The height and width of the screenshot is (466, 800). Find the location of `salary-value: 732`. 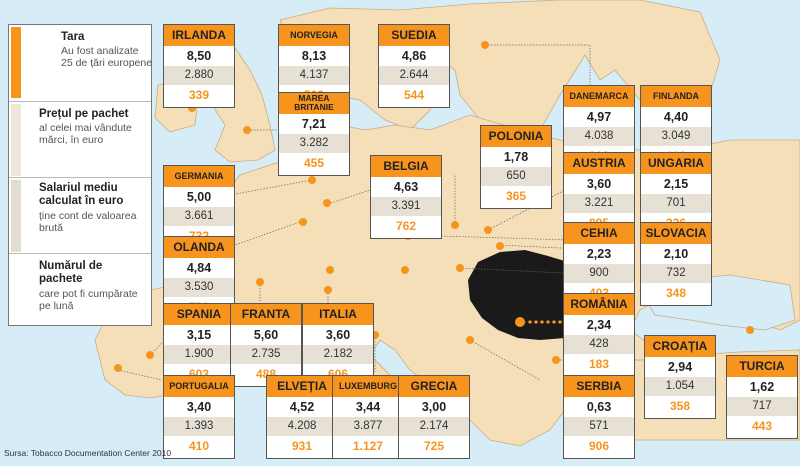

salary-value: 732 is located at coordinates (676, 273).